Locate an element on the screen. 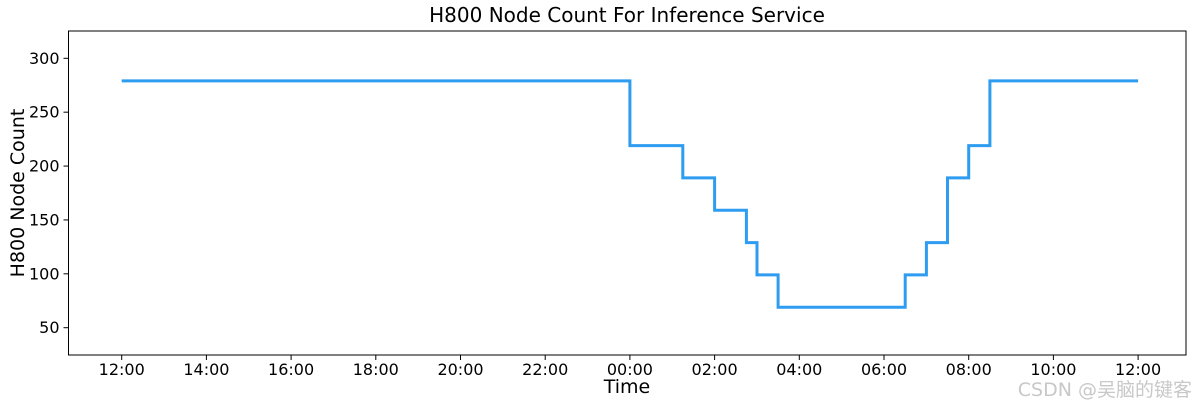  x-tick-label: 10:00 is located at coordinates (1053, 369).